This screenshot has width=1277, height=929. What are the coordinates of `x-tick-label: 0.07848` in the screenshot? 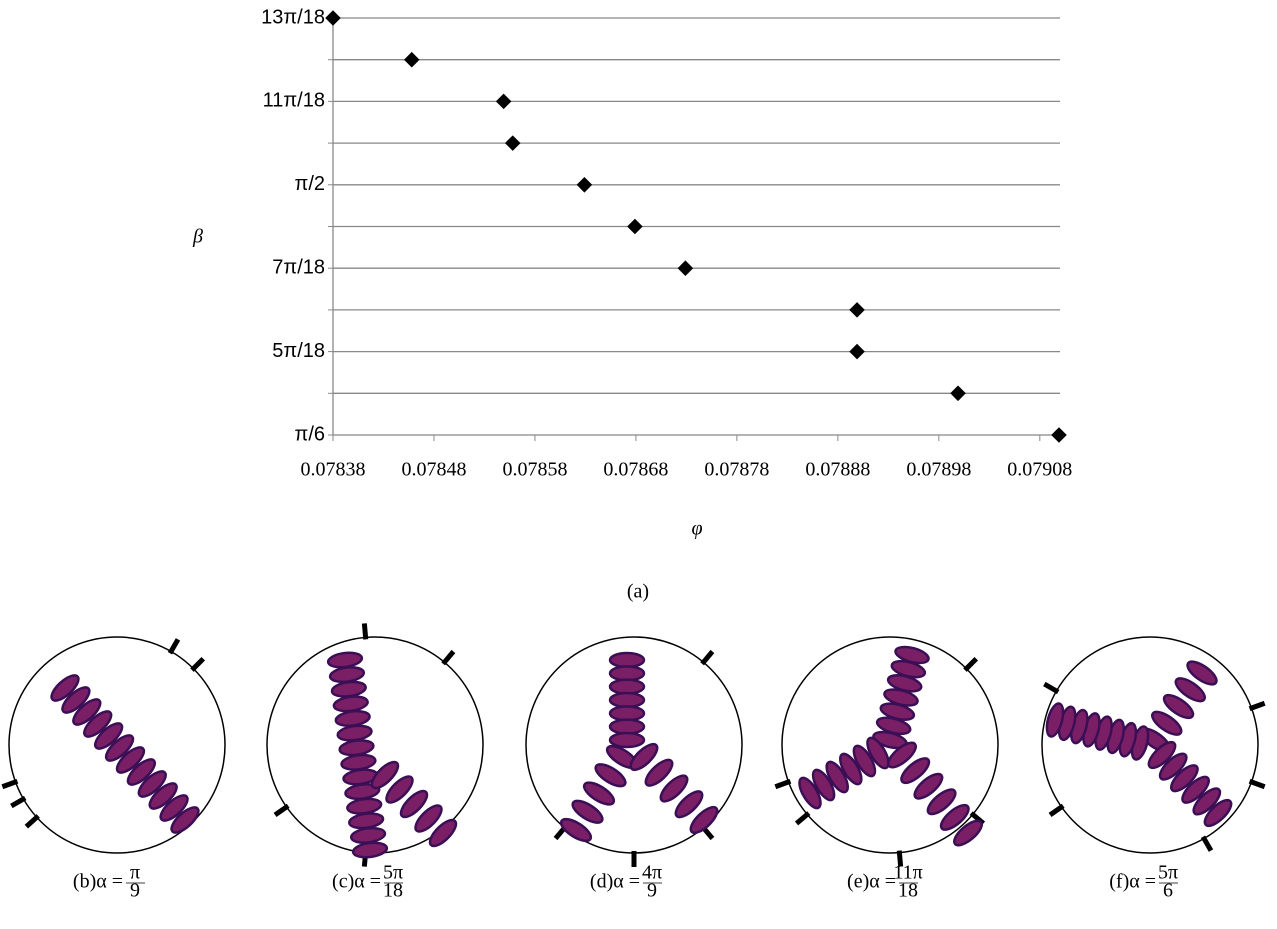 It's located at (433, 470).